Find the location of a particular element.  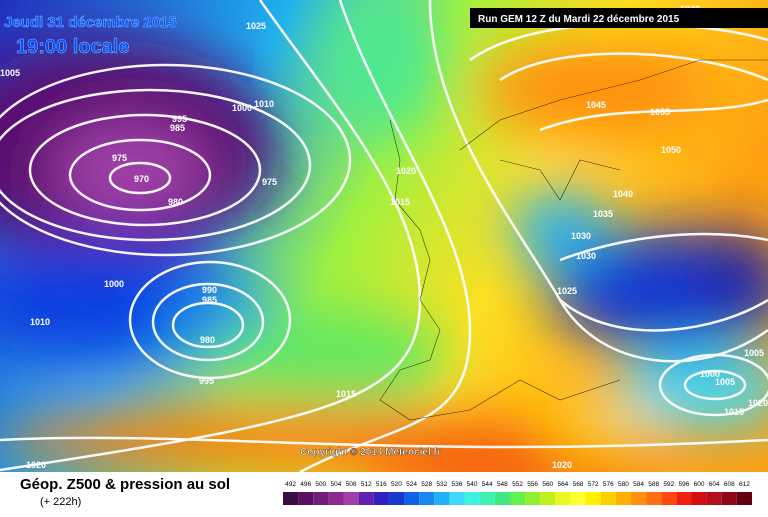

colorbar-label: 504 is located at coordinates (336, 484).